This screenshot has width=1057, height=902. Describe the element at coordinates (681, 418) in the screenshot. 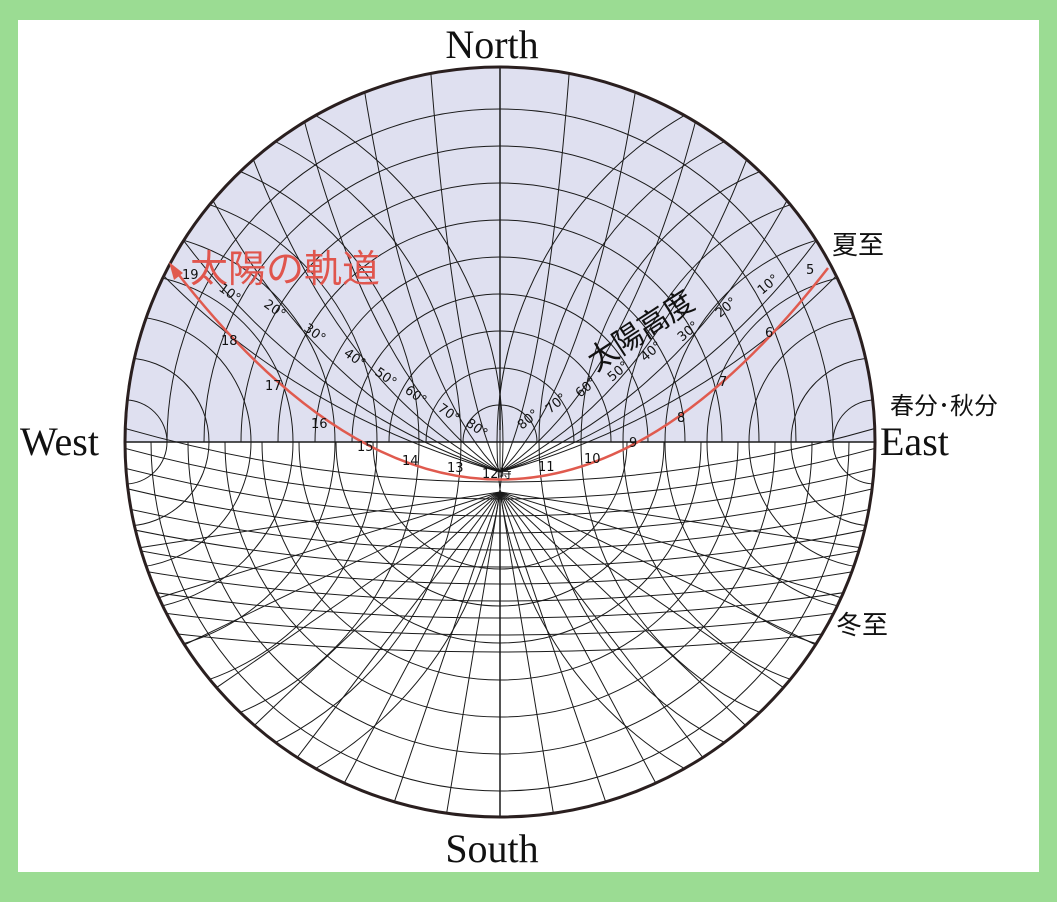

I see `hour-8: 8` at that location.